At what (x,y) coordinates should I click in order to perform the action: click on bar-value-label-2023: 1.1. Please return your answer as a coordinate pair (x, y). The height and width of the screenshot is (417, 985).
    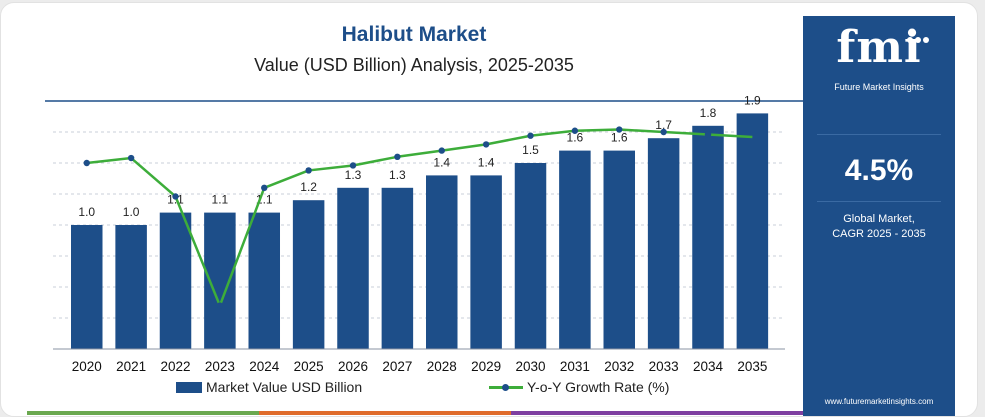
    Looking at the image, I should click on (220, 200).